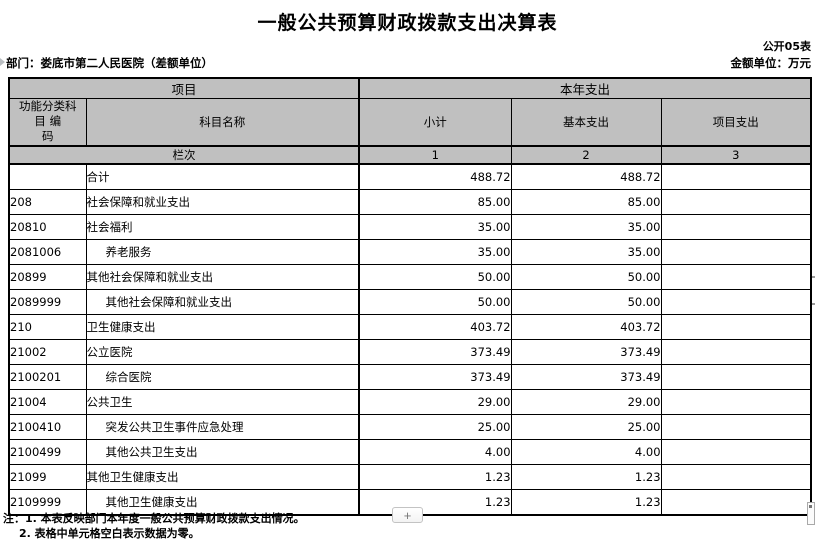 The height and width of the screenshot is (547, 815). I want to click on row-basic-expenditure: 25.00, so click(586, 427).